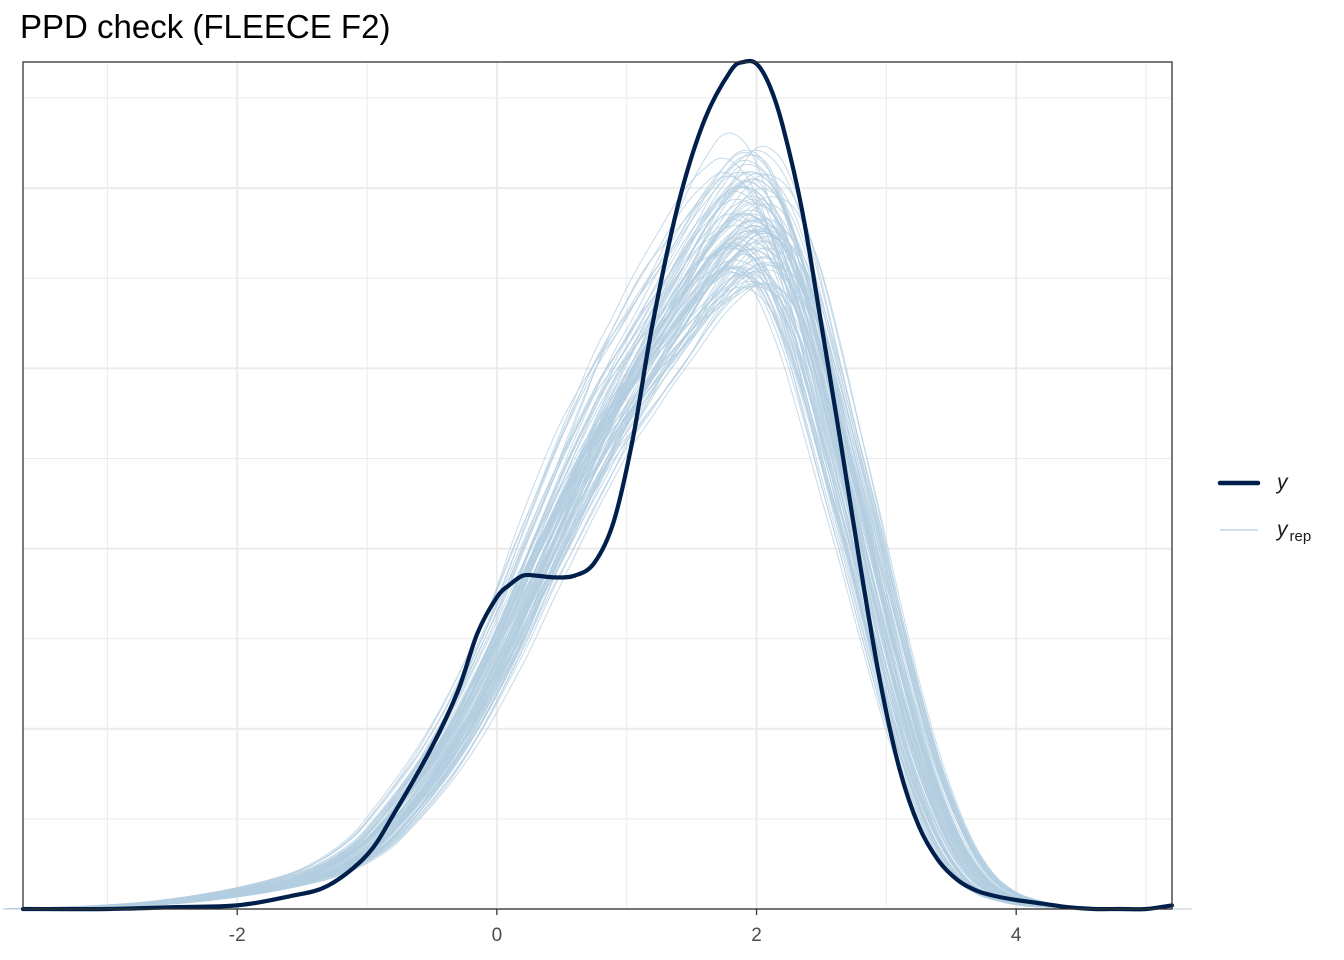  What do you see at coordinates (1301, 536) in the screenshot?
I see `legend-subscript: rep` at bounding box center [1301, 536].